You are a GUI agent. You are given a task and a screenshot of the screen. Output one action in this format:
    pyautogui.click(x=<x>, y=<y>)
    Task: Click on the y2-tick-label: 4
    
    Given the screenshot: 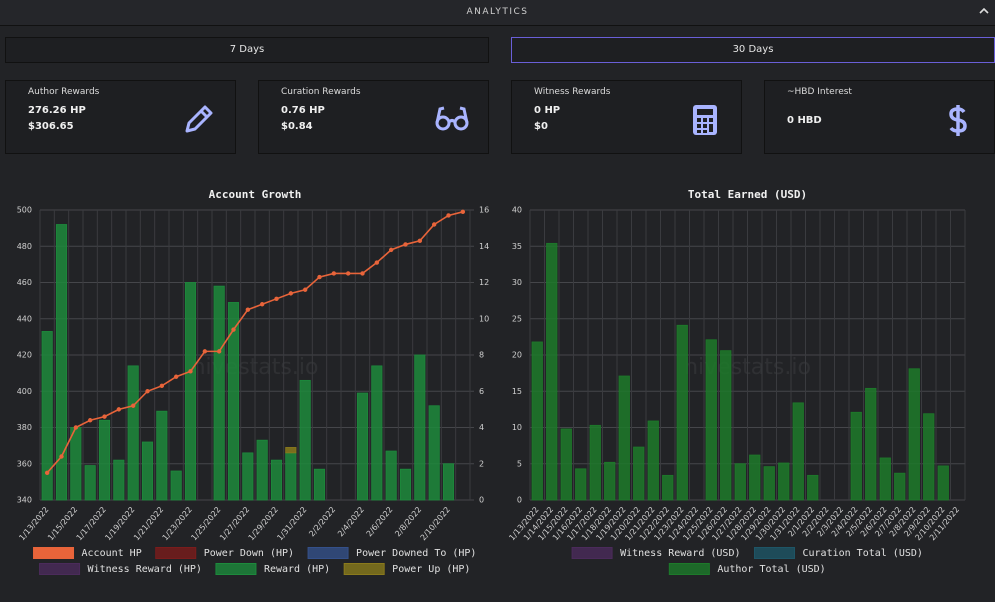 What is the action you would take?
    pyautogui.click(x=481, y=427)
    